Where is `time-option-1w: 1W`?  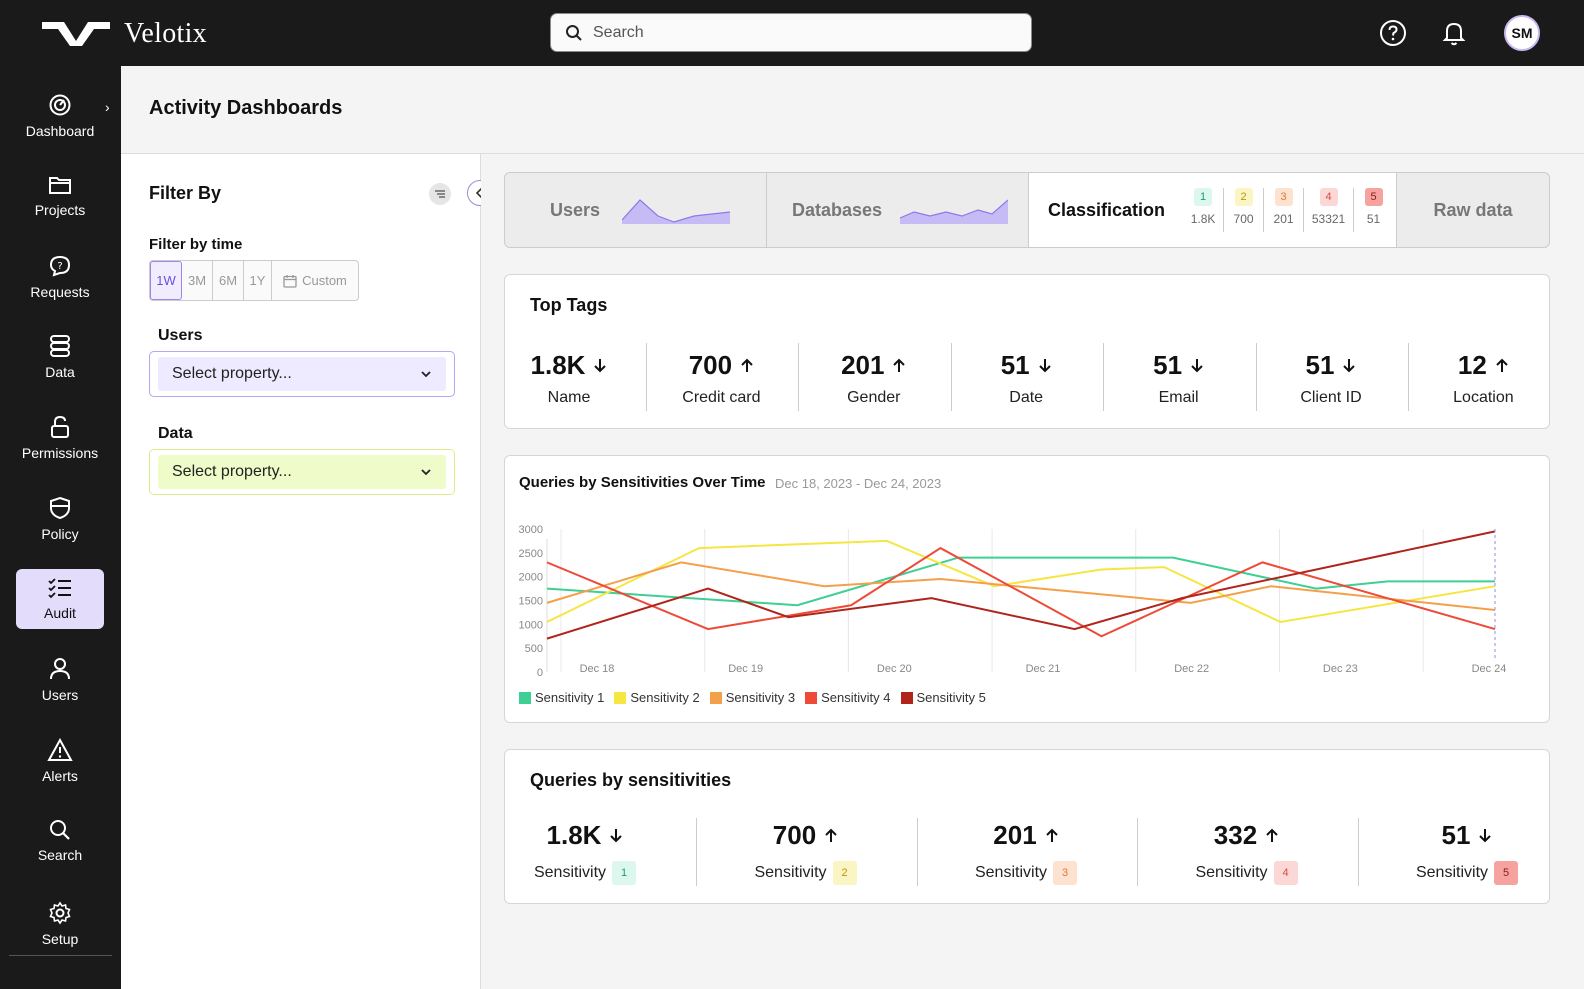
time-option-1w: 1W is located at coordinates (166, 280).